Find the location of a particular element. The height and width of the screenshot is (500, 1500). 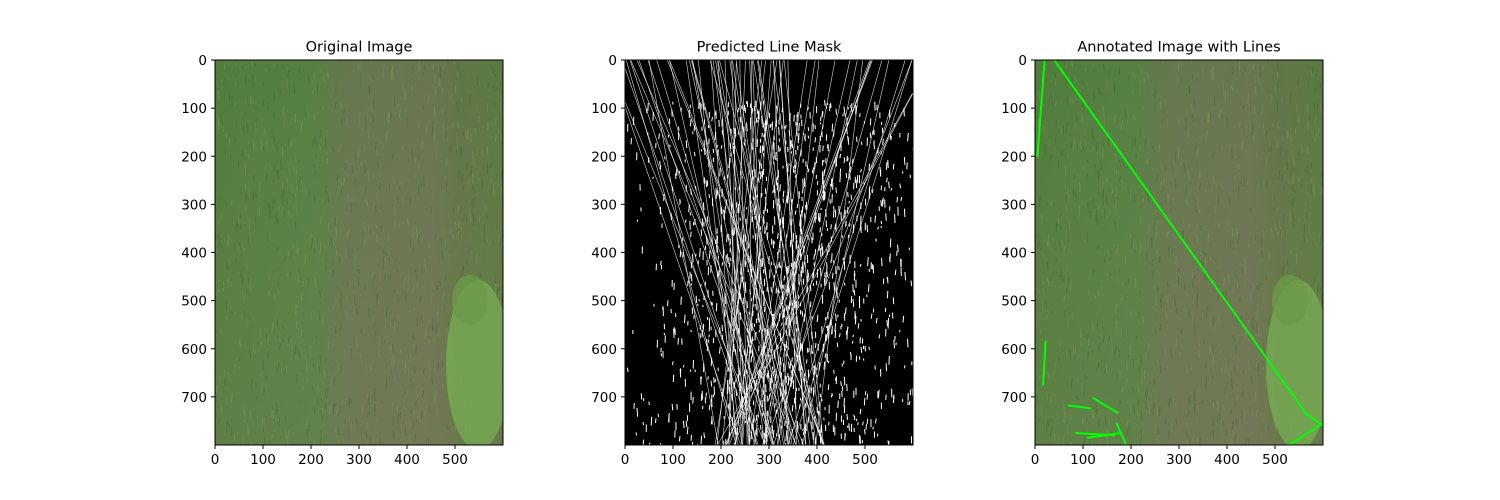

field-photo is located at coordinates (359, 252).